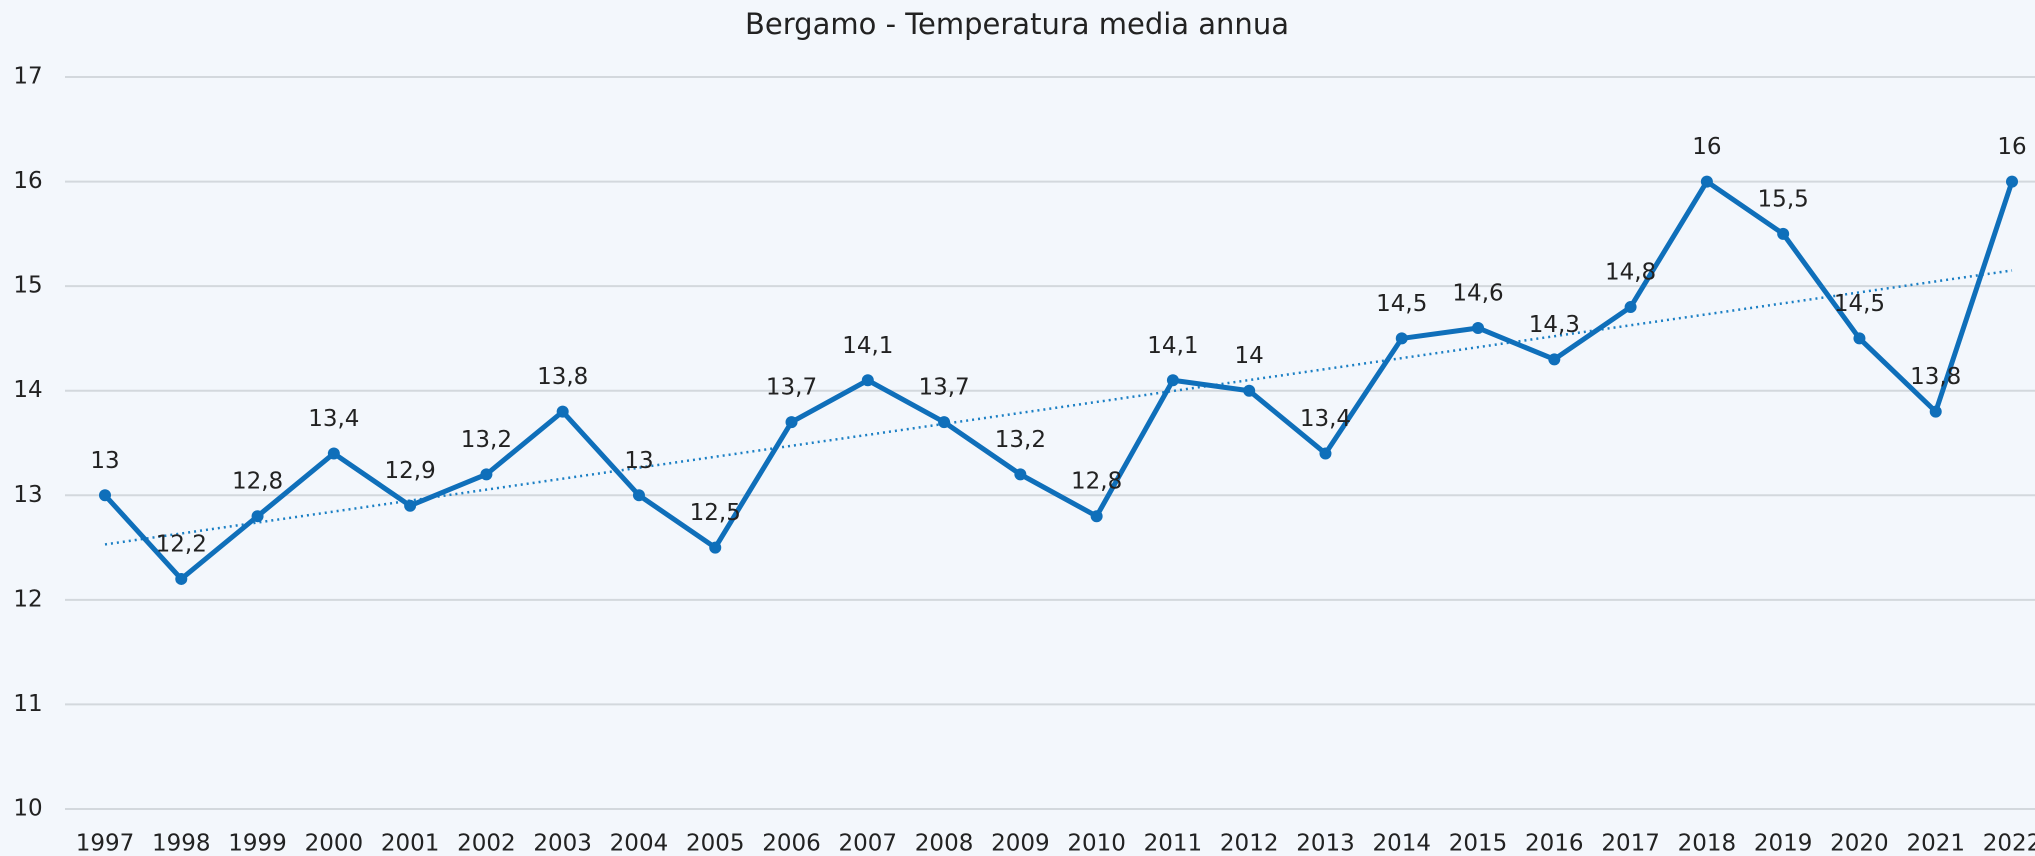 This screenshot has height=856, width=2035. I want to click on data-label: 12,5, so click(715, 513).